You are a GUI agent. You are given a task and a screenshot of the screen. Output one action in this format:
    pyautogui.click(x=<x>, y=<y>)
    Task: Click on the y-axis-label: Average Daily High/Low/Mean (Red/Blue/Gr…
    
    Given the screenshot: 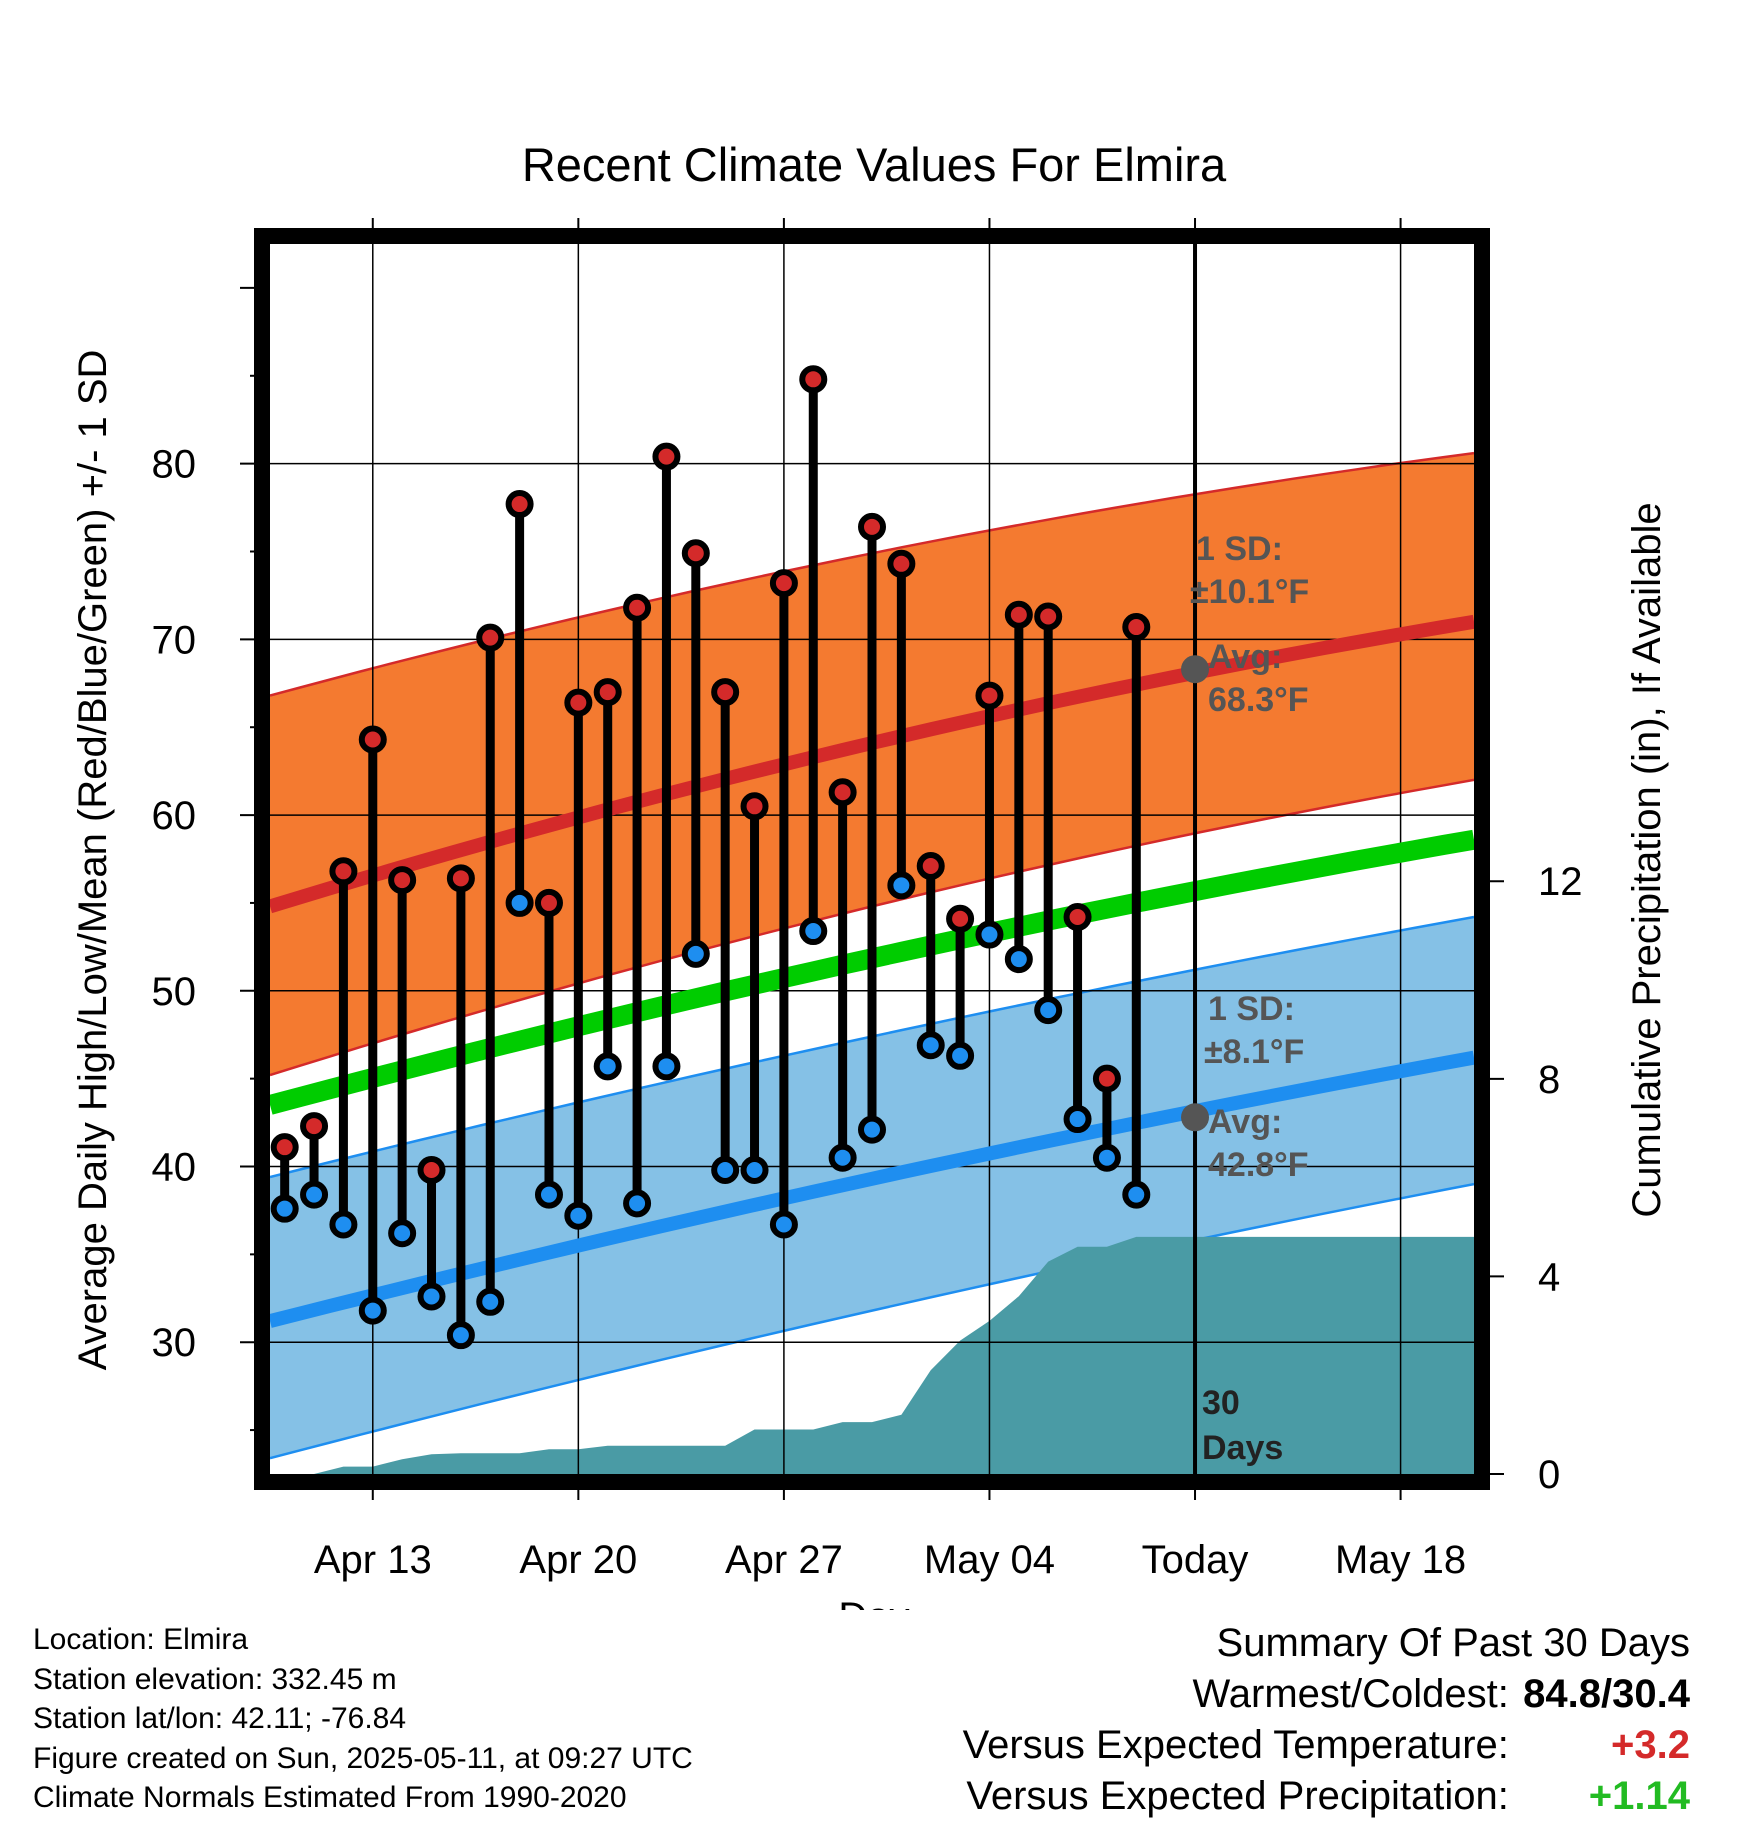 What is the action you would take?
    pyautogui.click(x=93, y=860)
    